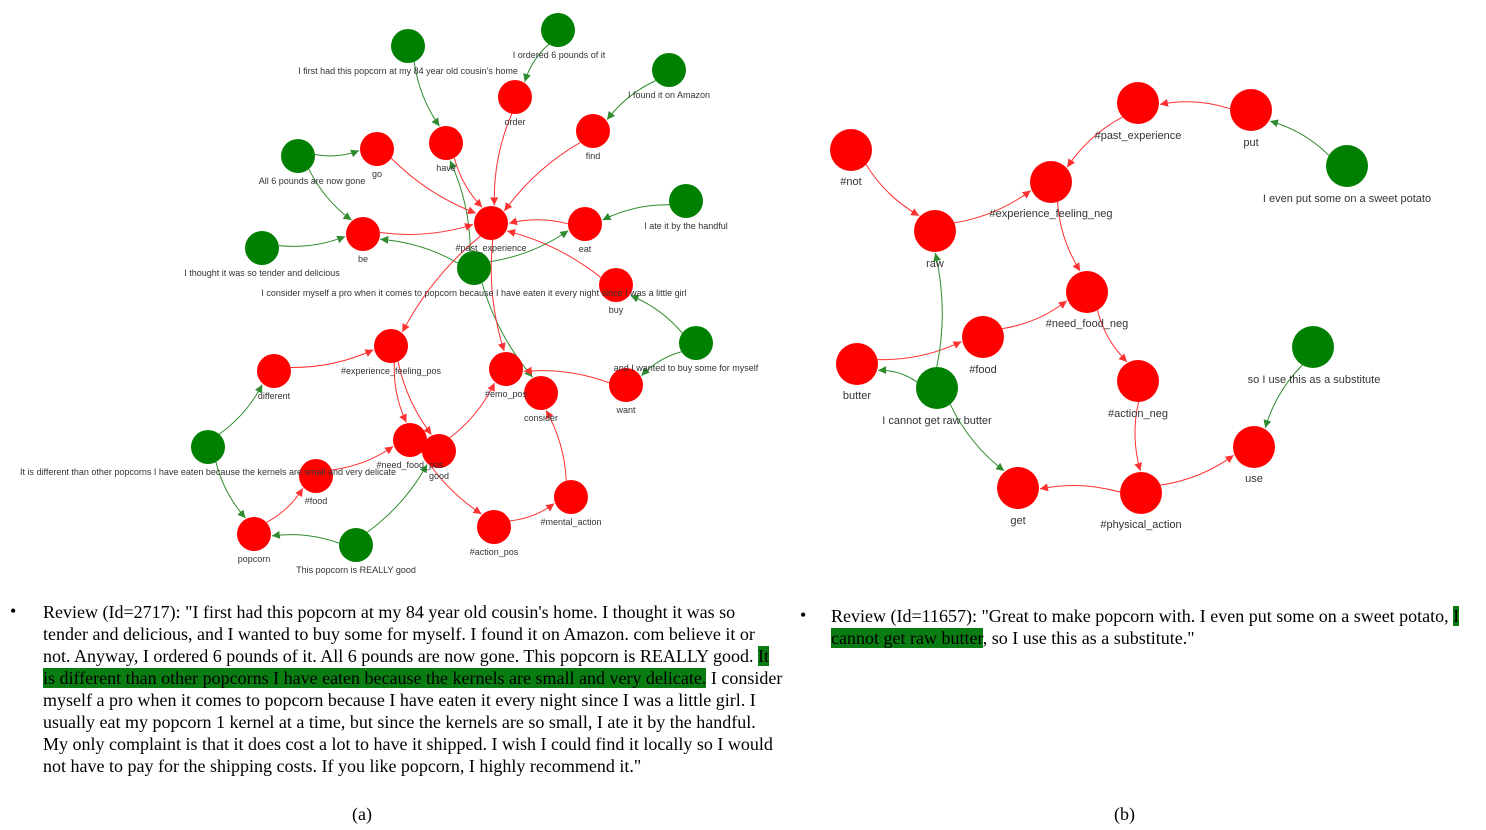 Image resolution: width=1486 pixels, height=830 pixels. I want to click on node-label-a_be: be, so click(363, 259).